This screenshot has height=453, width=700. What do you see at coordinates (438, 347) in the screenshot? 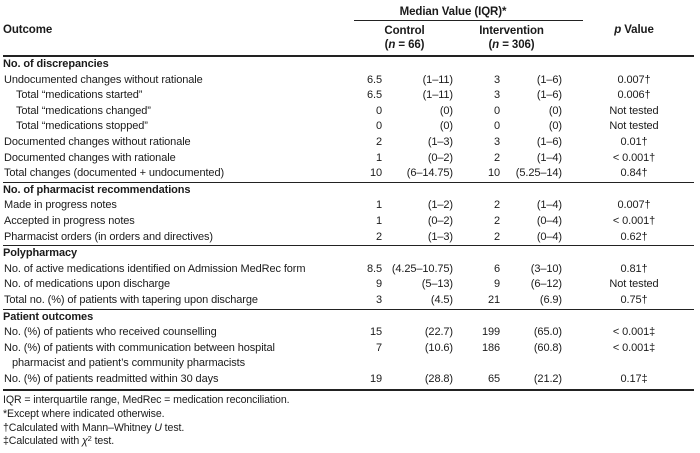
I see `control-iqr-cell: (10.6)` at bounding box center [438, 347].